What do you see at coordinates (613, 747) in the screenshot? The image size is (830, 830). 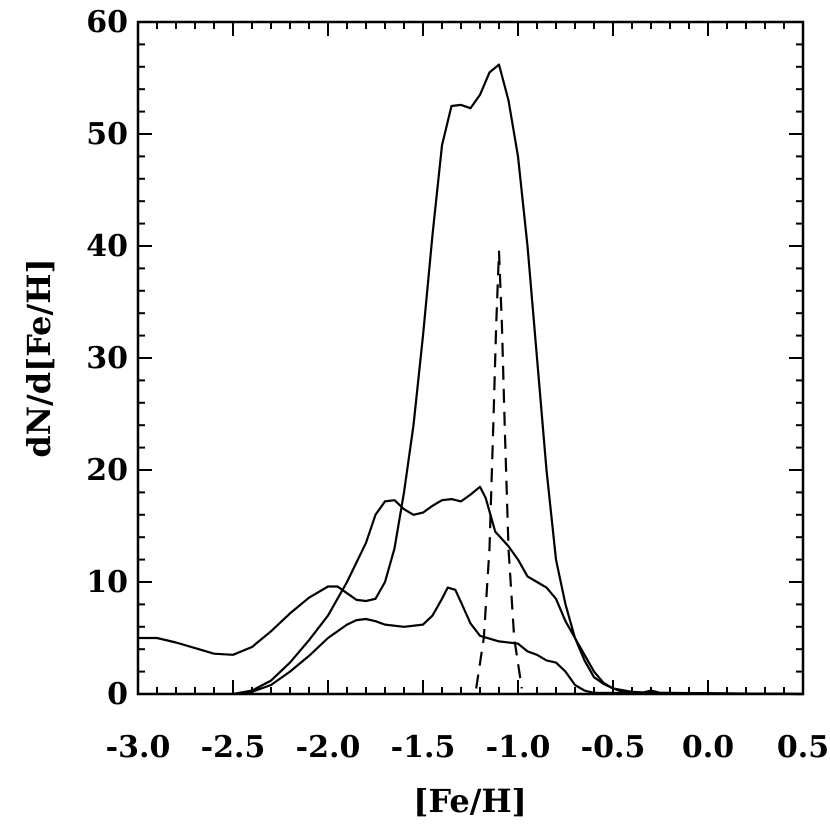 I see `x-tick-label: -0.5` at bounding box center [613, 747].